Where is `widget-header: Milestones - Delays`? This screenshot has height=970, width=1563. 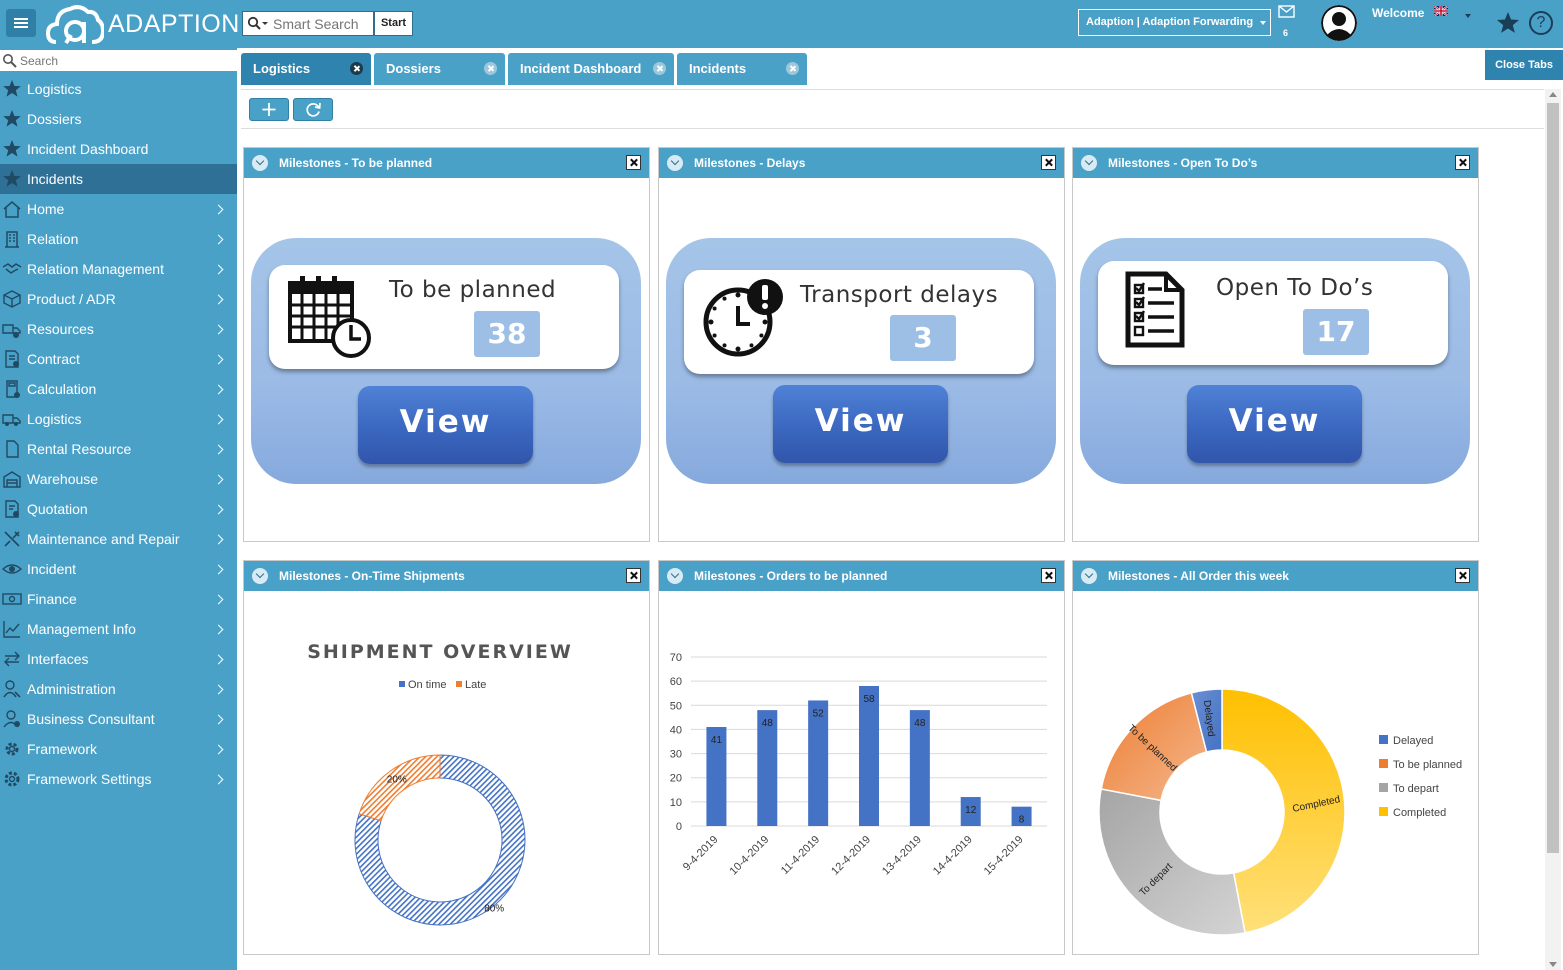
widget-header: Milestones - Delays is located at coordinates (861, 163).